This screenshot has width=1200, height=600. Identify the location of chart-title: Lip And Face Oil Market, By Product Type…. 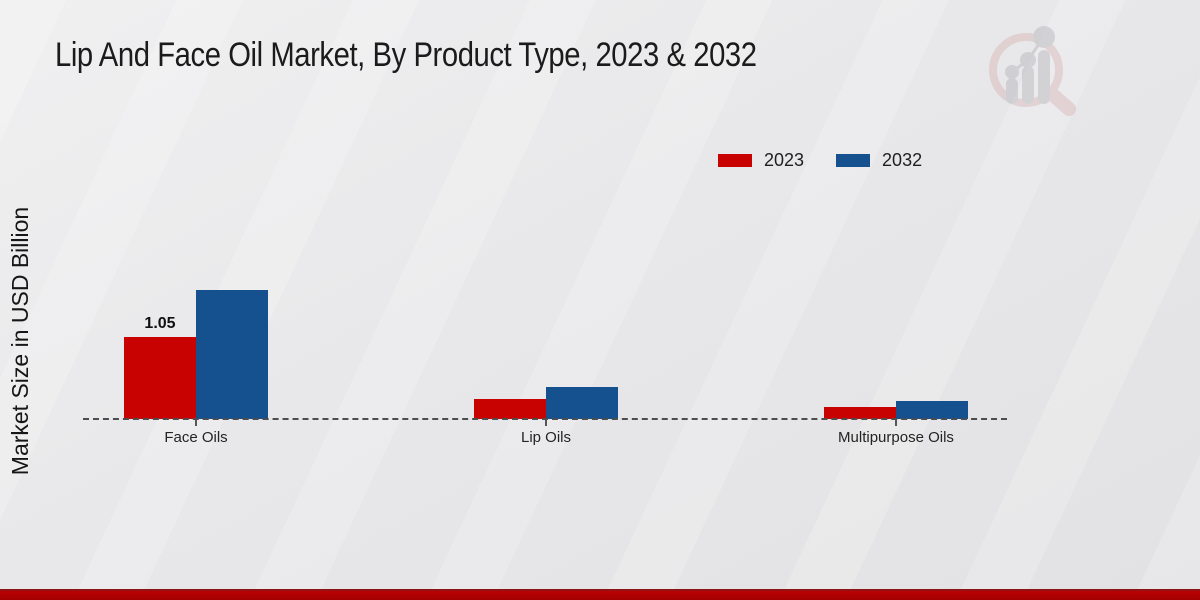
(463, 55).